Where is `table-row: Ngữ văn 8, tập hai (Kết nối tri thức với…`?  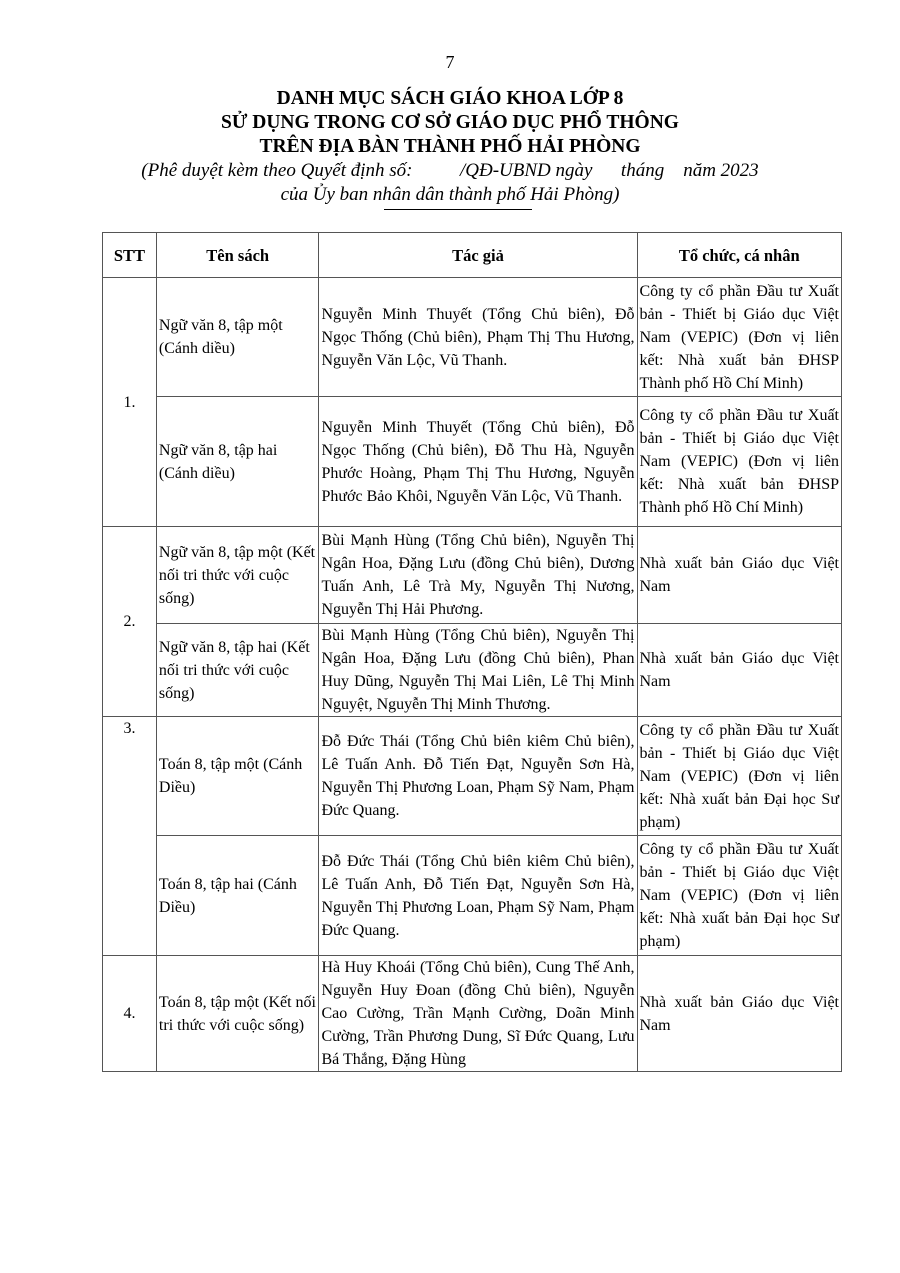 table-row: Ngữ văn 8, tập hai (Kết nối tri thức với… is located at coordinates (472, 670).